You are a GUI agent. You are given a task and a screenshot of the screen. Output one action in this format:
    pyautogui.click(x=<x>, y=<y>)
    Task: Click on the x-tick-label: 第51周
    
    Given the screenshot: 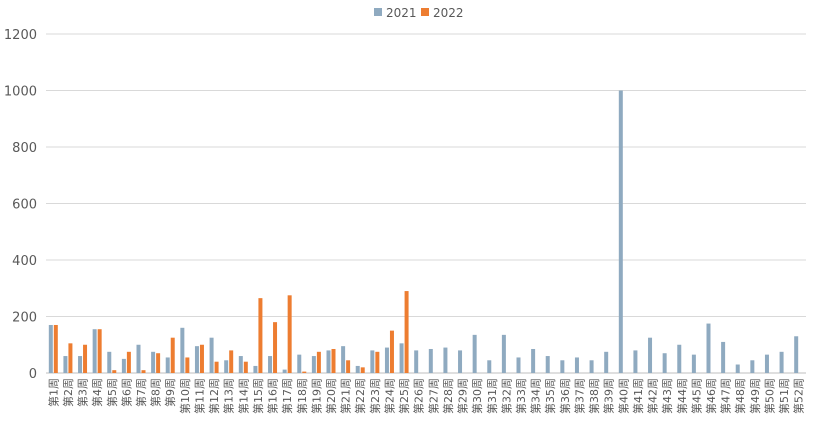 What is the action you would take?
    pyautogui.click(x=784, y=396)
    